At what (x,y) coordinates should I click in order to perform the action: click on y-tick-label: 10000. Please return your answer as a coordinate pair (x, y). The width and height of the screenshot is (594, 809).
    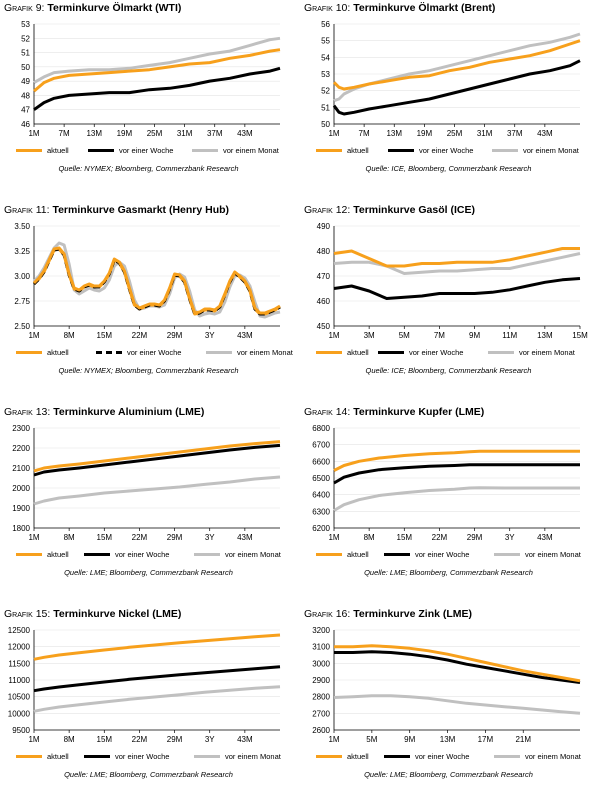
    Looking at the image, I should click on (19, 713).